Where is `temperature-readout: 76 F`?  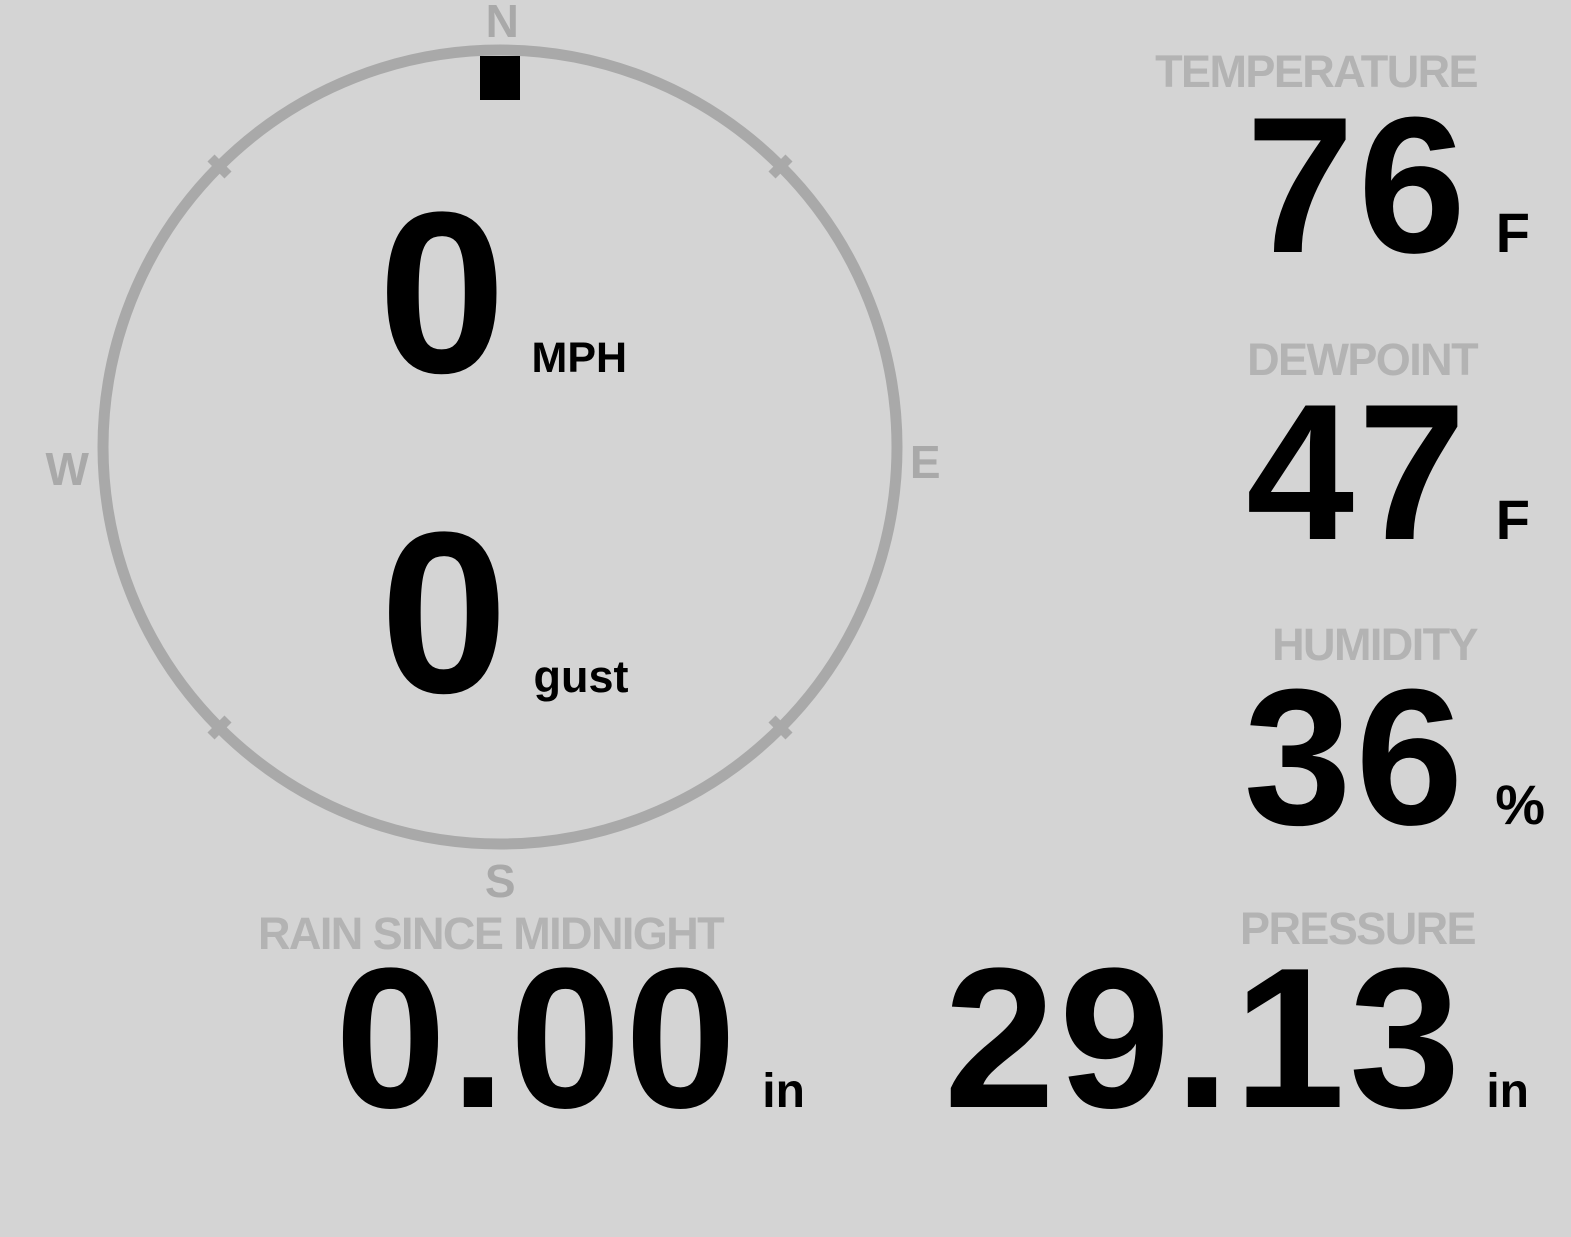 temperature-readout: 76 F is located at coordinates (1388, 186).